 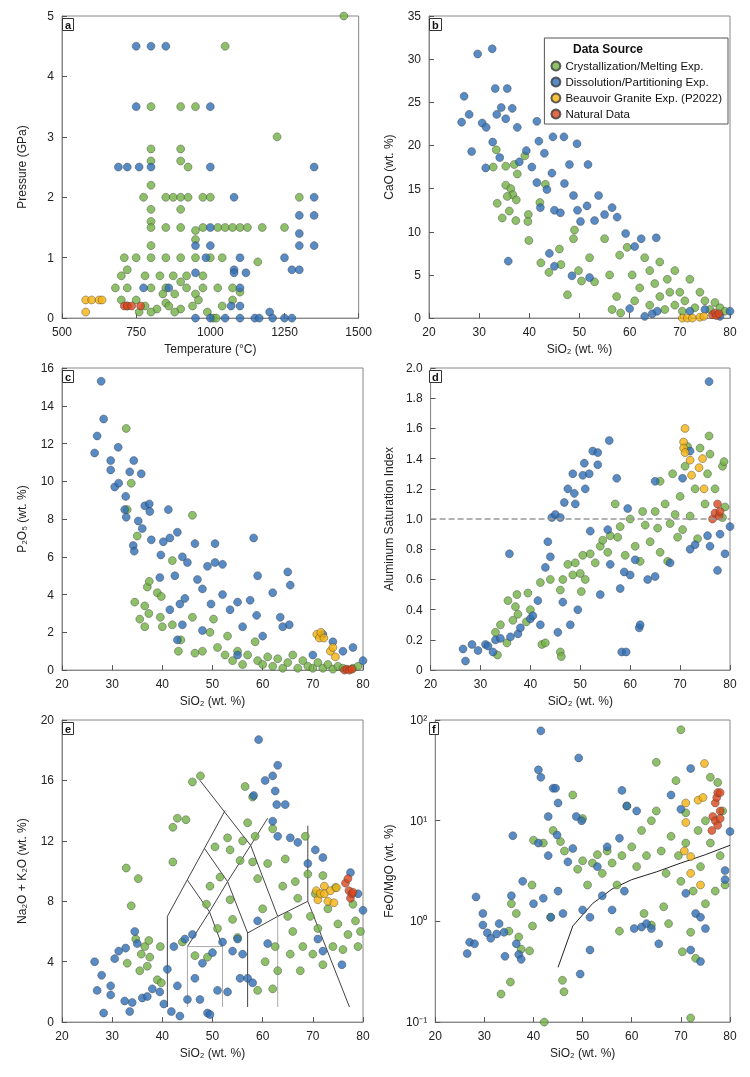 What do you see at coordinates (22, 167) in the screenshot?
I see `y-axis-title: Pressure (GPa)` at bounding box center [22, 167].